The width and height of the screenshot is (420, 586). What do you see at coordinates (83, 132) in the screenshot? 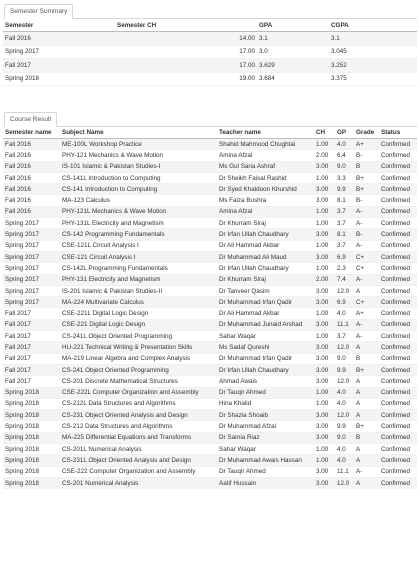
I see `column-header-subject-name: Subject Name` at bounding box center [83, 132].